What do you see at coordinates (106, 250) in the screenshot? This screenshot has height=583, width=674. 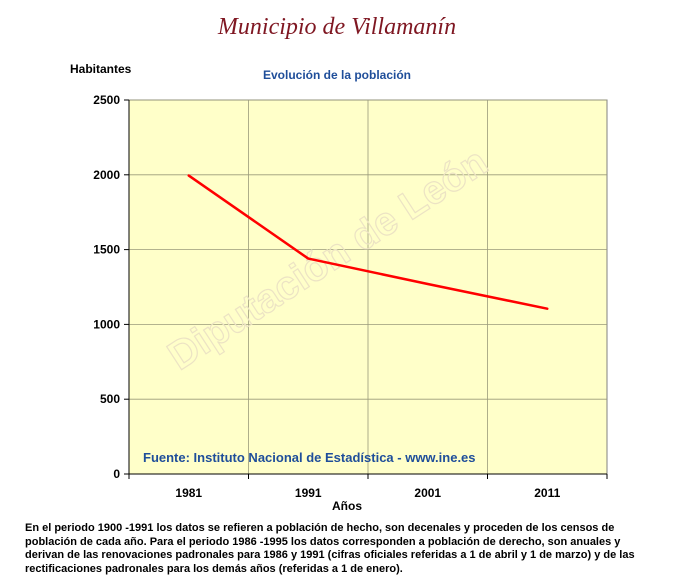 I see `y-tick-label: 1500` at bounding box center [106, 250].